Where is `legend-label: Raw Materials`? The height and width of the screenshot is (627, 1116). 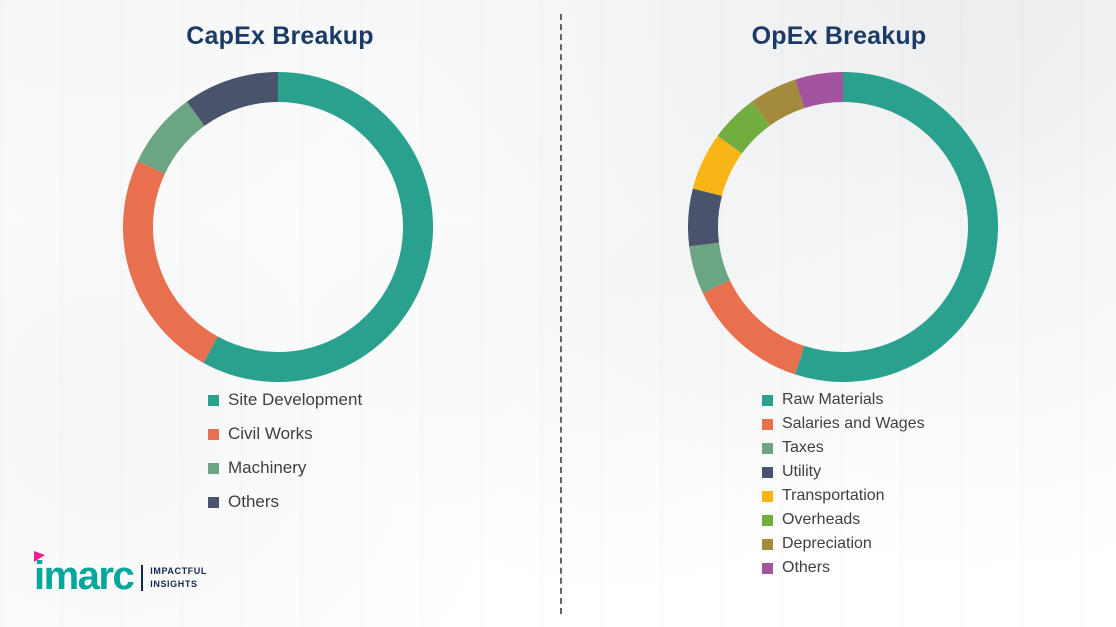
legend-label: Raw Materials is located at coordinates (833, 399).